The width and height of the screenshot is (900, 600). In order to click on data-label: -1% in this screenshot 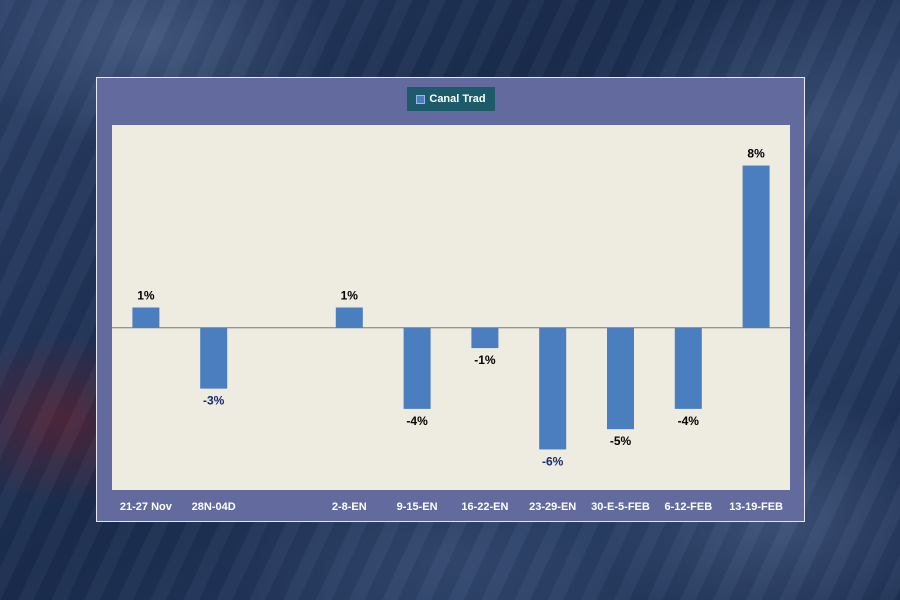, I will do `click(485, 360)`.